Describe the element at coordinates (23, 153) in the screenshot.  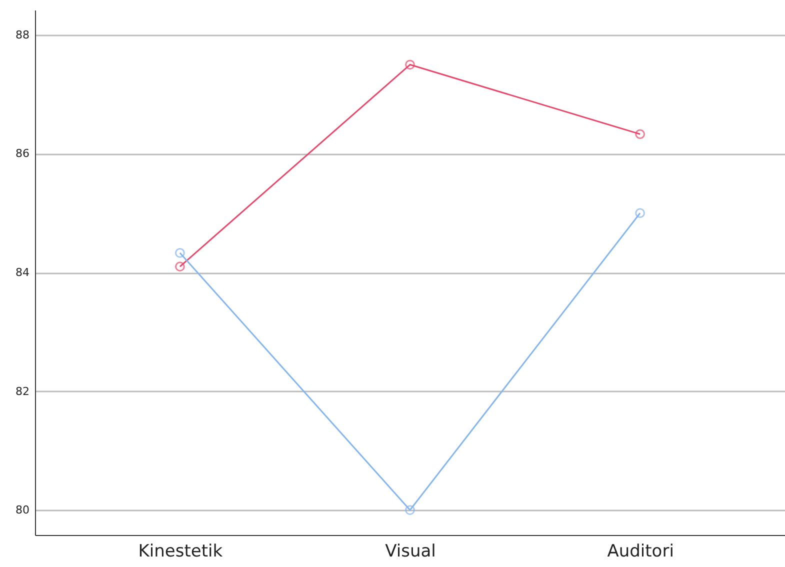
I see `y-tick-label: 86` at that location.